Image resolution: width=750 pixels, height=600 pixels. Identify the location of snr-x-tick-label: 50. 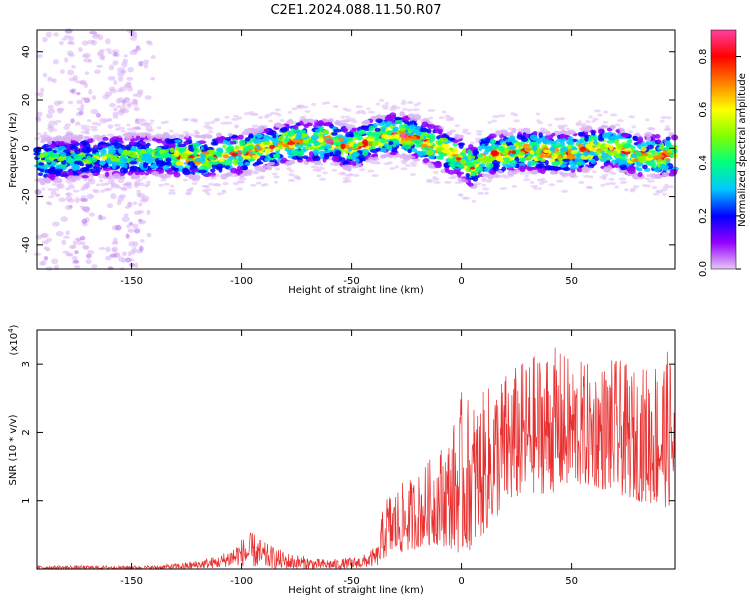
(571, 581).